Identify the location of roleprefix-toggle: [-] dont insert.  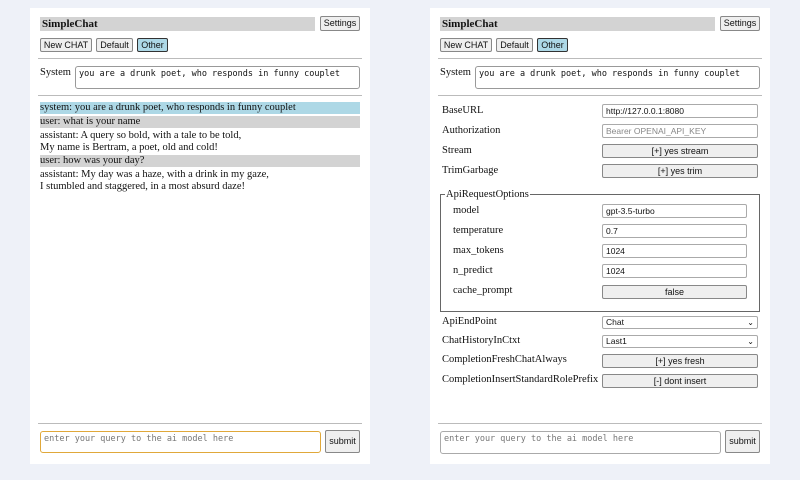
(680, 381).